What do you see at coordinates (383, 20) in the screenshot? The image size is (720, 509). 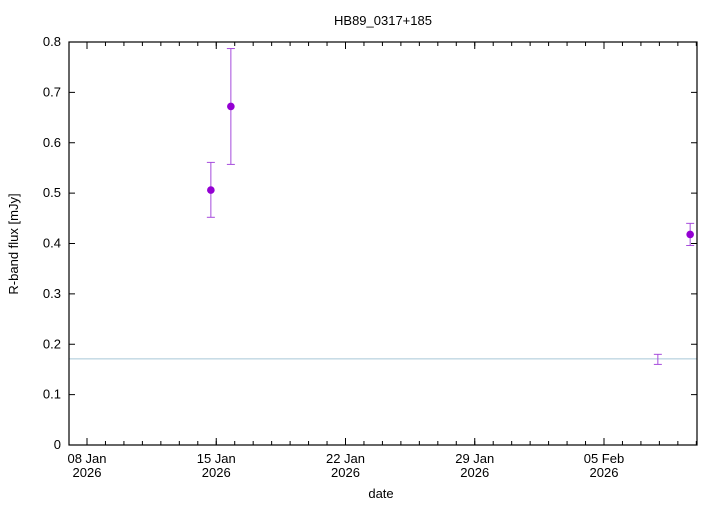 I see `chart-title: HB89_0317+185` at bounding box center [383, 20].